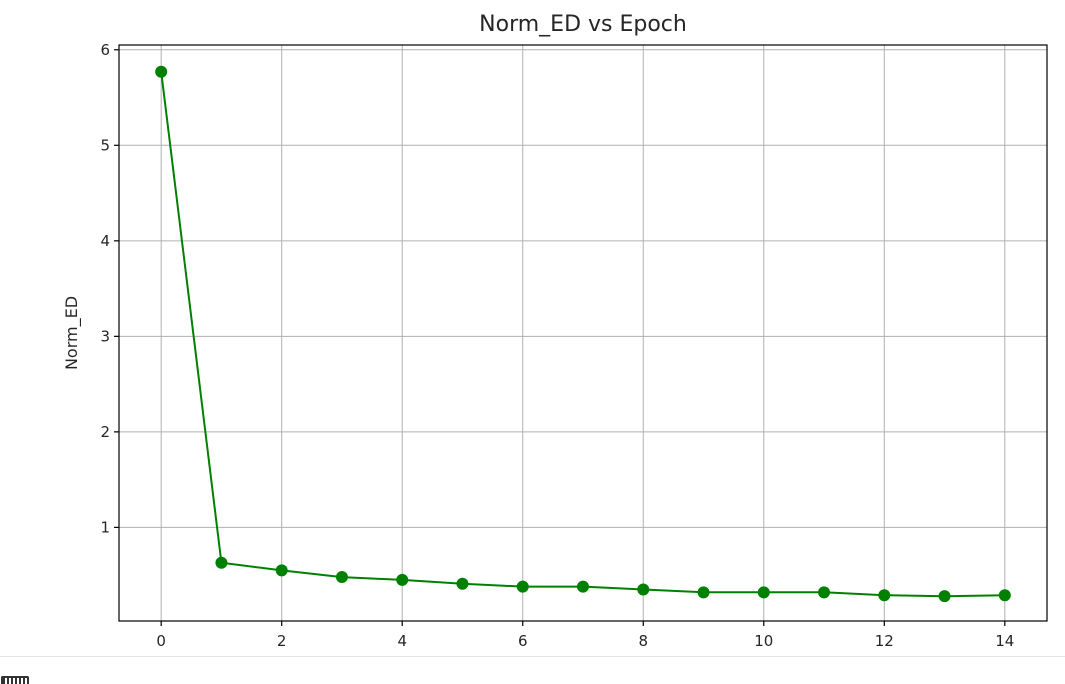 This screenshot has height=684, width=1065. What do you see at coordinates (282, 641) in the screenshot?
I see `x-tick-label: 2` at bounding box center [282, 641].